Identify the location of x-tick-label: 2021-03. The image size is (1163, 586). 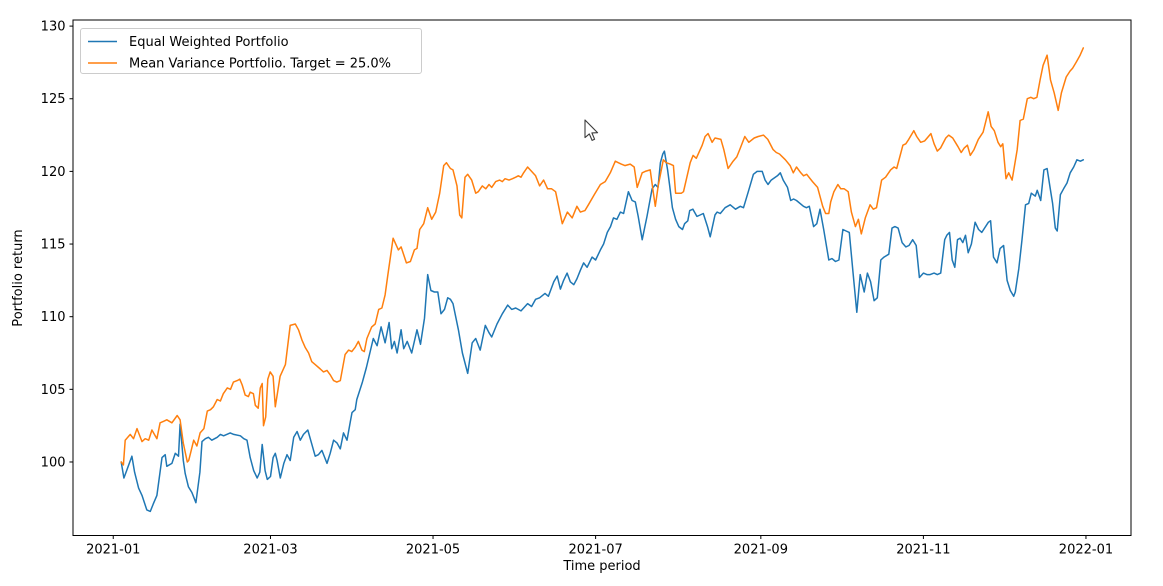
(270, 550).